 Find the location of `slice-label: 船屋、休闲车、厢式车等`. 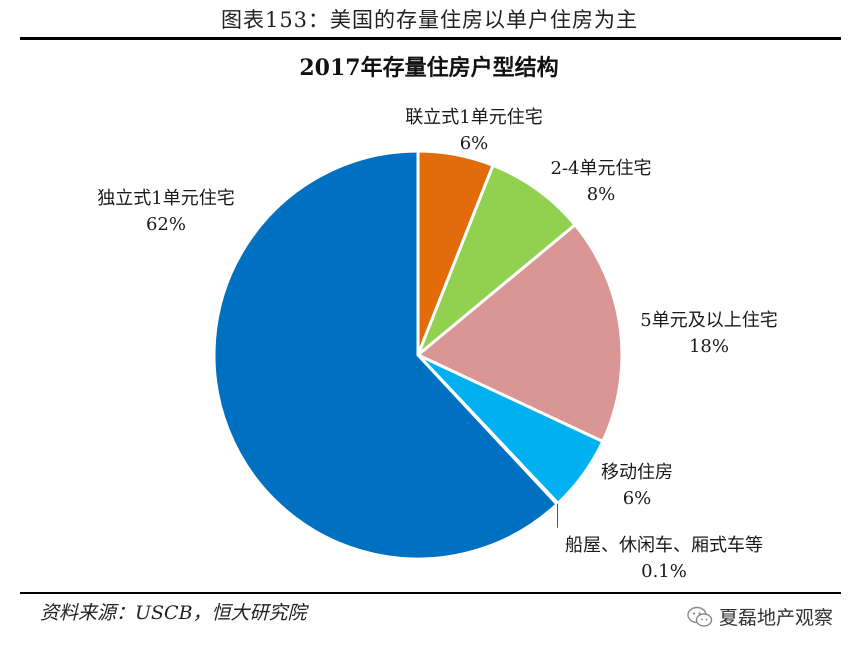

slice-label: 船屋、休闲车、厢式车等 is located at coordinates (664, 545).